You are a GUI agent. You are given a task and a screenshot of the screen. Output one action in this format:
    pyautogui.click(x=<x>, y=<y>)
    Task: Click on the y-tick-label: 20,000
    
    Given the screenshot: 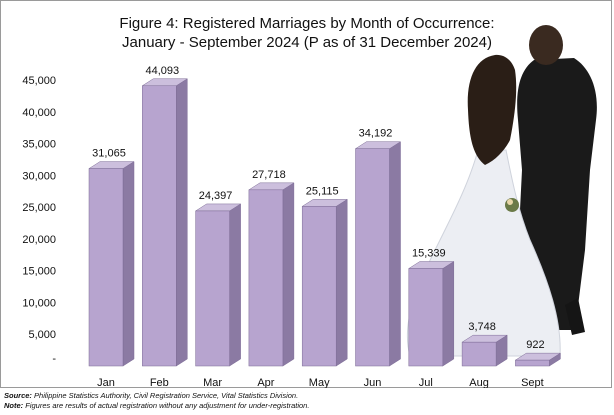 What is the action you would take?
    pyautogui.click(x=39, y=240)
    